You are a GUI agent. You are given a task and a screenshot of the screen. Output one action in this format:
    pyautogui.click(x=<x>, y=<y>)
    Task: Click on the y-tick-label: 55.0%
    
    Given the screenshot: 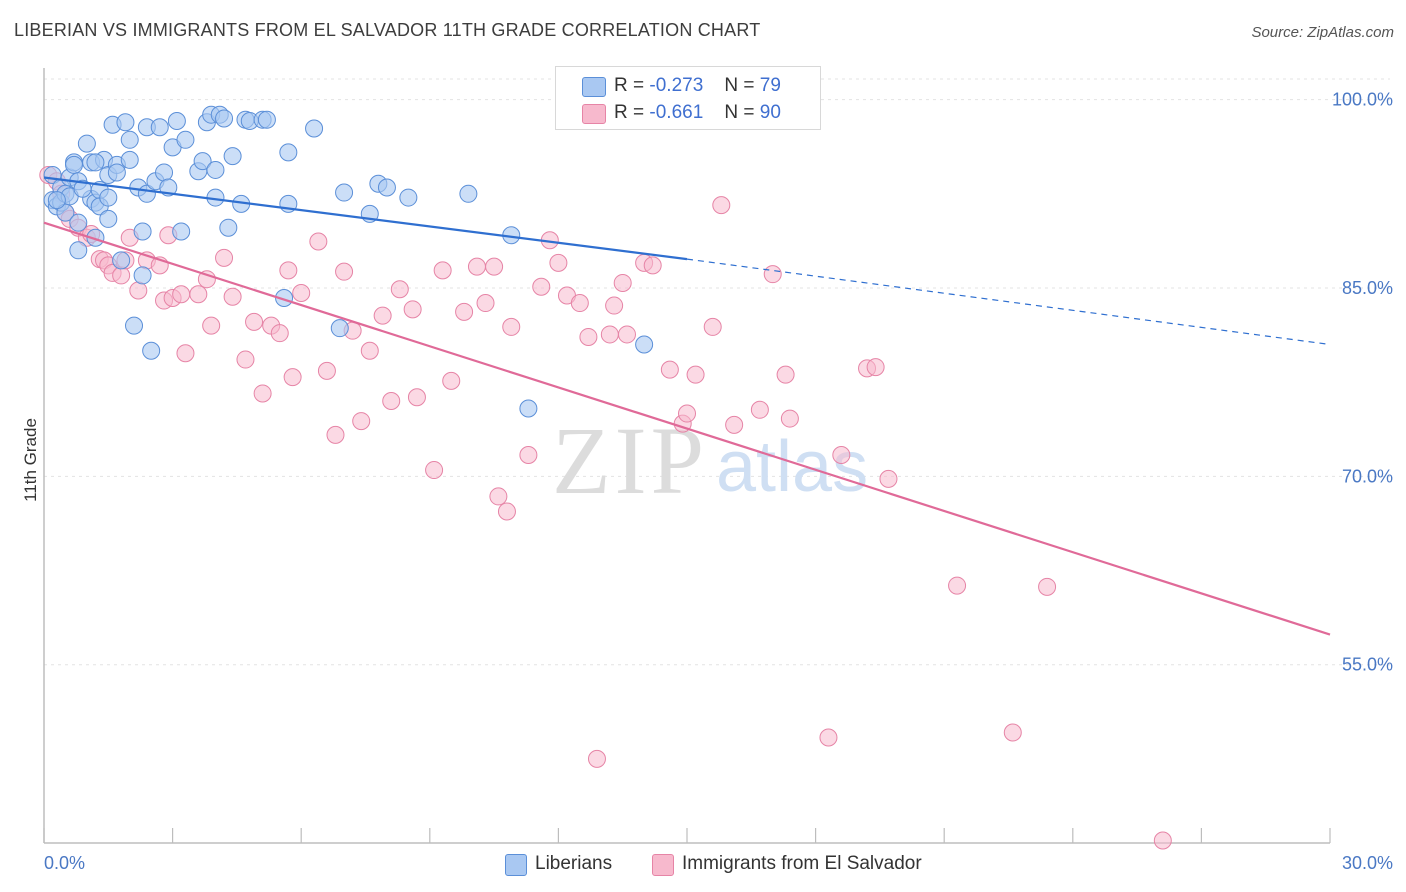 What is the action you would take?
    pyautogui.click(x=1367, y=665)
    